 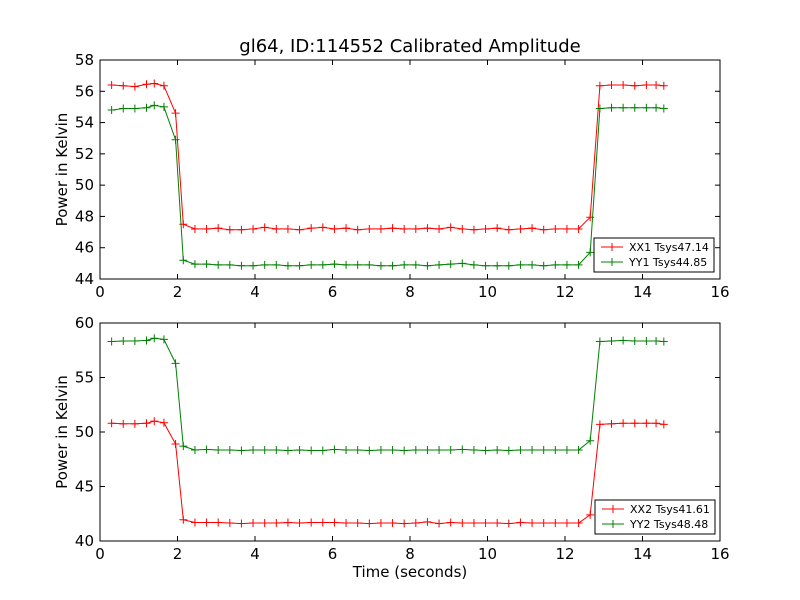 I want to click on x-tick-label: 0, so click(x=100, y=554).